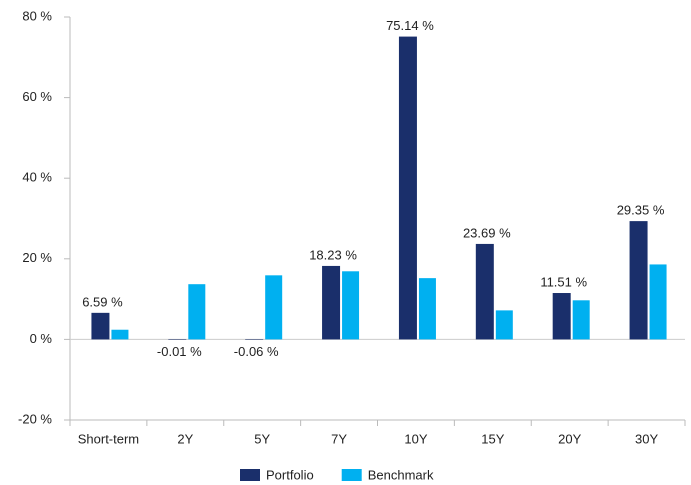  What do you see at coordinates (410, 25) in the screenshot?
I see `data-label: 75.14 %` at bounding box center [410, 25].